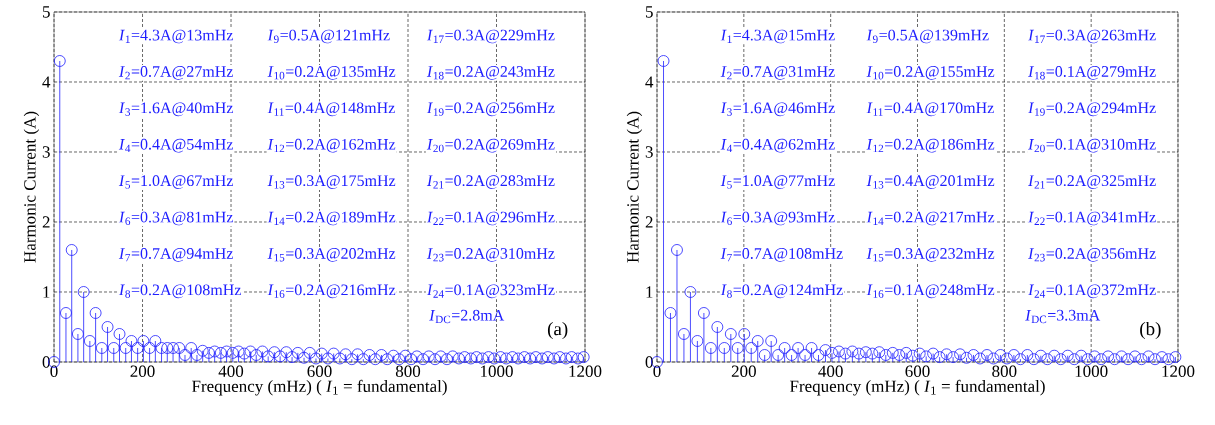 This screenshot has height=425, width=1215. I want to click on annotation: I$_{13}$=0.3A@175mHz, so click(331, 182).